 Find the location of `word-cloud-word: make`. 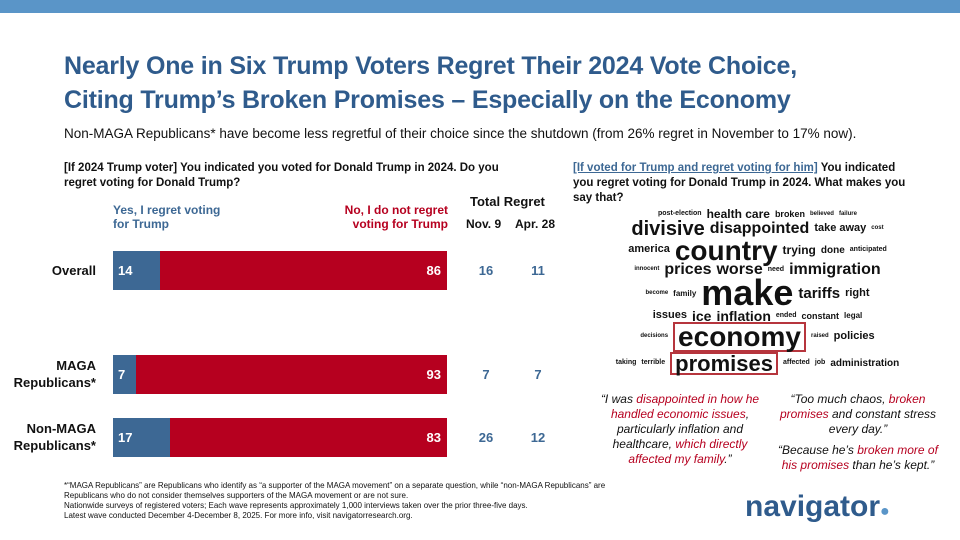

word-cloud-word: make is located at coordinates (747, 293).